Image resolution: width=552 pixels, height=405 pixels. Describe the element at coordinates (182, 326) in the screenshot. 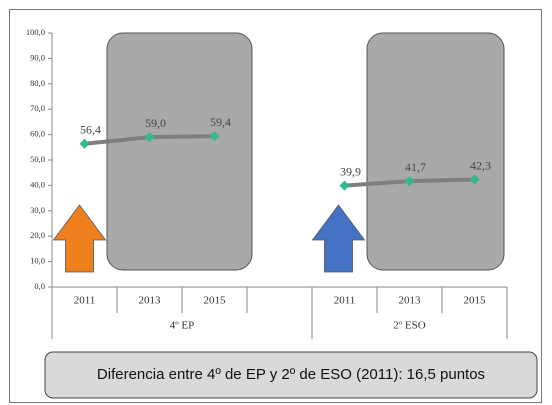

I see `group-label: 4º EP` at that location.